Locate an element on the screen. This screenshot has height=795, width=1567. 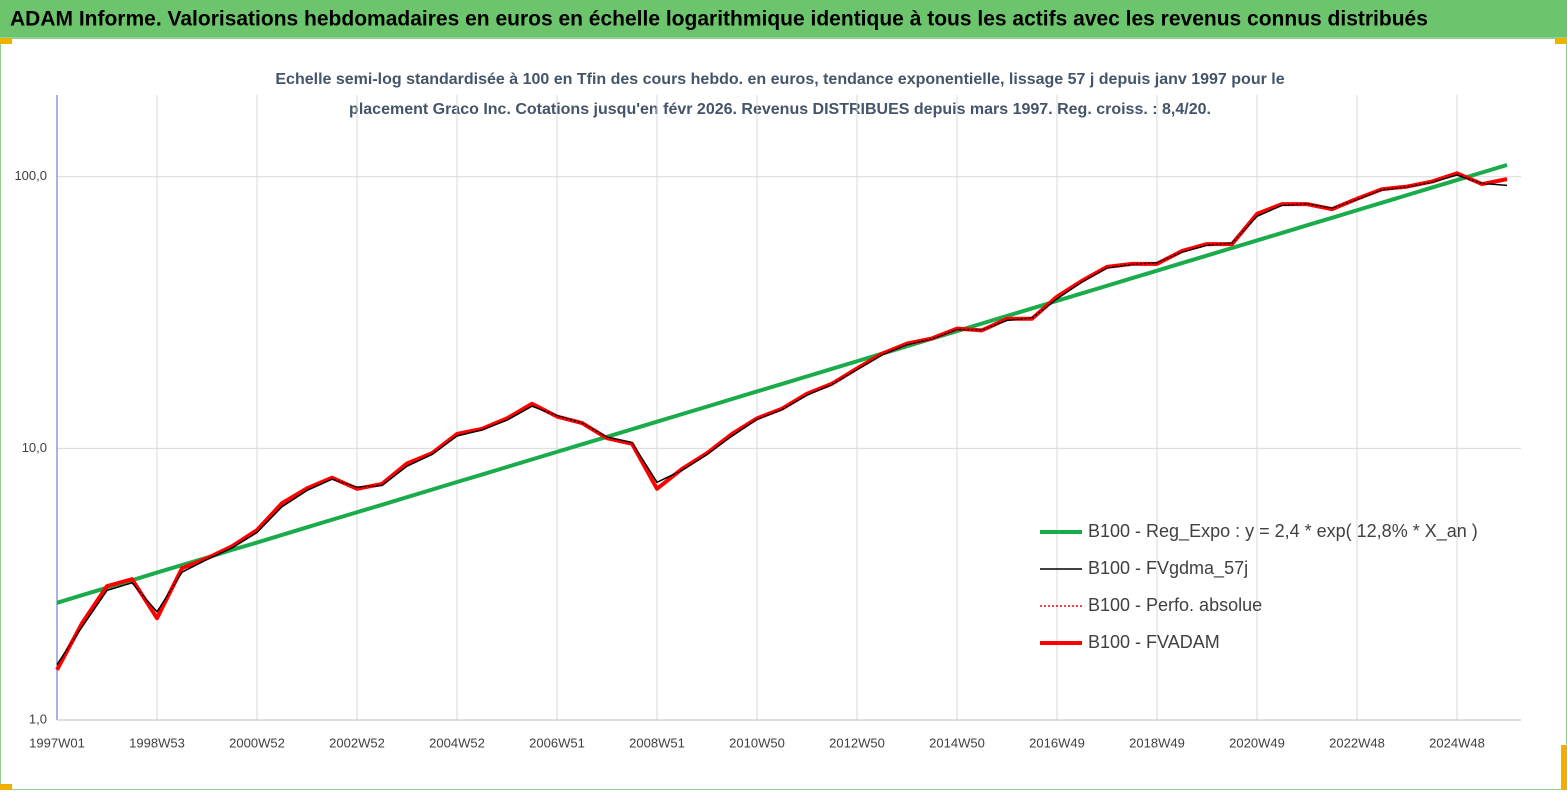
legend-label: B100 - FVgdma_57j is located at coordinates (1168, 568).